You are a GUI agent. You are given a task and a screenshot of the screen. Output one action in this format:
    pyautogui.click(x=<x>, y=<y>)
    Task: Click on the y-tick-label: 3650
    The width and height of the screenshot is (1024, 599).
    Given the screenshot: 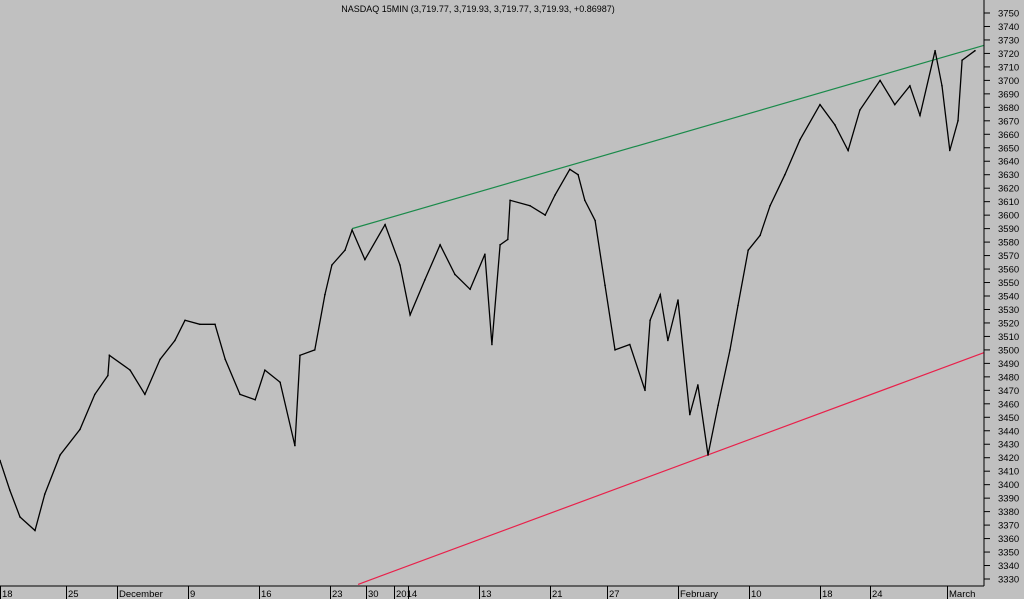 What is the action you would take?
    pyautogui.click(x=1008, y=148)
    